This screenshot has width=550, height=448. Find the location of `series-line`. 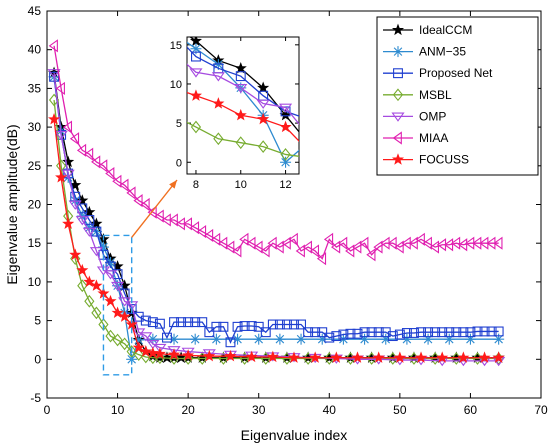

series-line is located at coordinates (243, 81).